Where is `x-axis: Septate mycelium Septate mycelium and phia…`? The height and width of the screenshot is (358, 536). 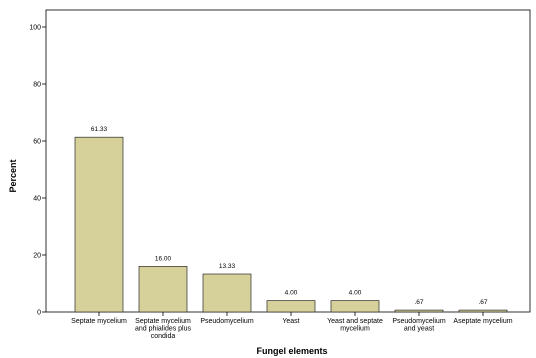 x-axis: Septate mycelium Septate mycelium and phia… is located at coordinates (292, 326).